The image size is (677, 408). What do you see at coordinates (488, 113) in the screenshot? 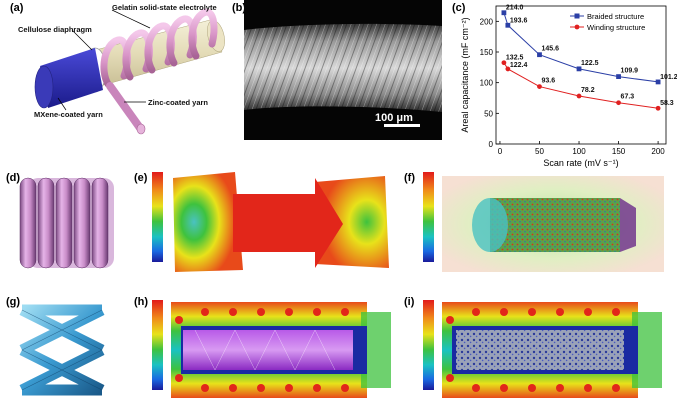
I see `y-tick-label: 50` at bounding box center [488, 113].